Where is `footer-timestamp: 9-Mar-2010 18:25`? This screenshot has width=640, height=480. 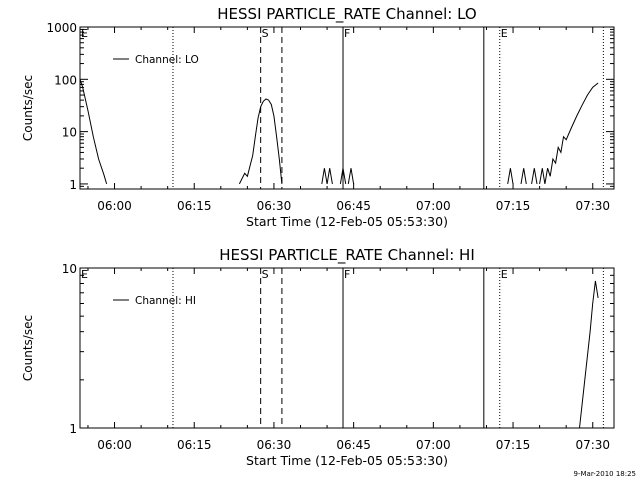
footer-timestamp: 9-Mar-2010 18:25 is located at coordinates (605, 474).